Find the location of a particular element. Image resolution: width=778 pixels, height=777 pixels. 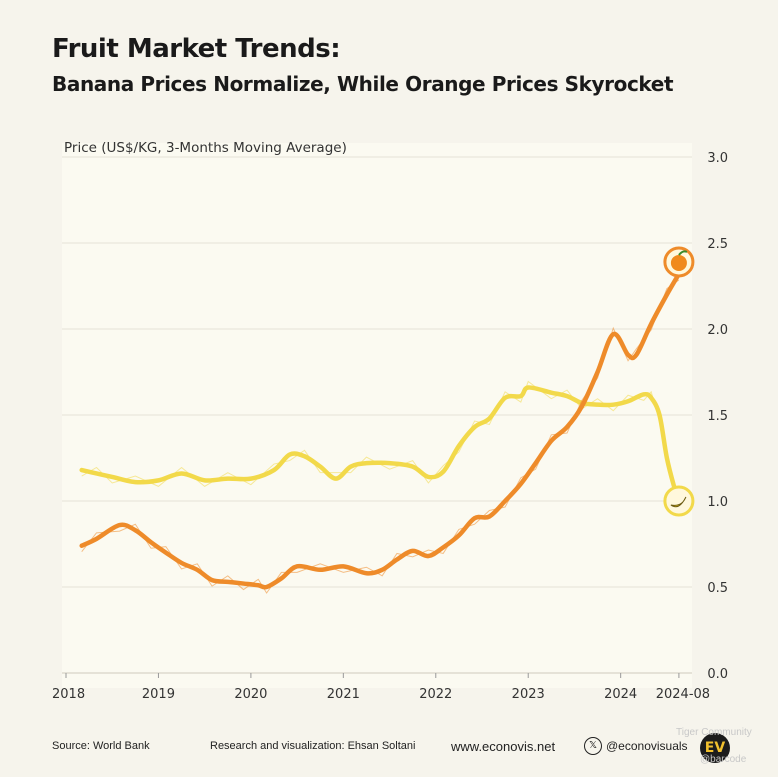

x-tick-label: 2020 is located at coordinates (250, 694).